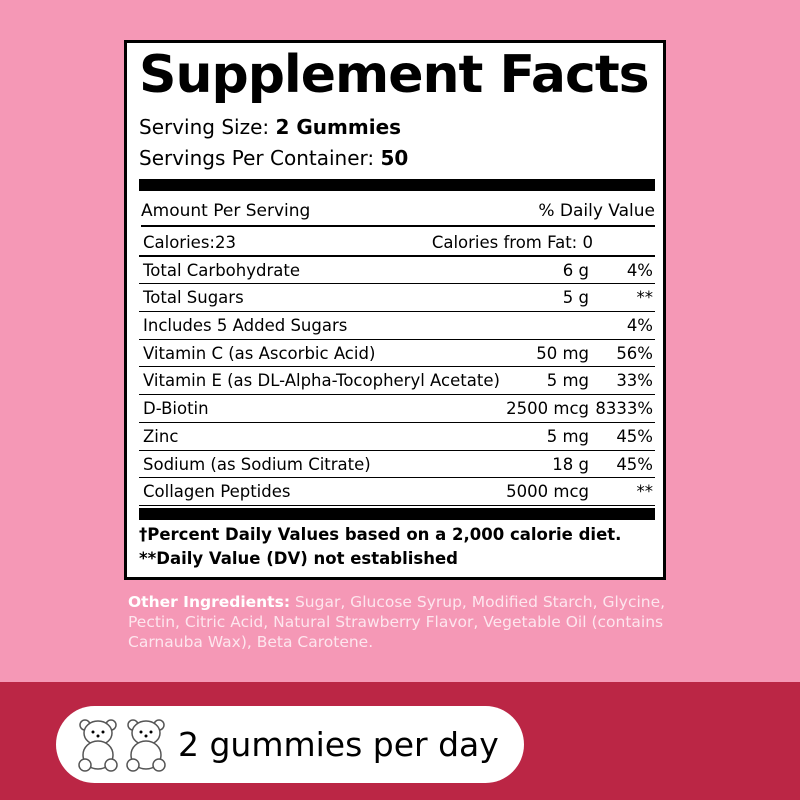  I want to click on table-row: Sodium (as Sodium Citrate) 18 g 45%, so click(397, 465).